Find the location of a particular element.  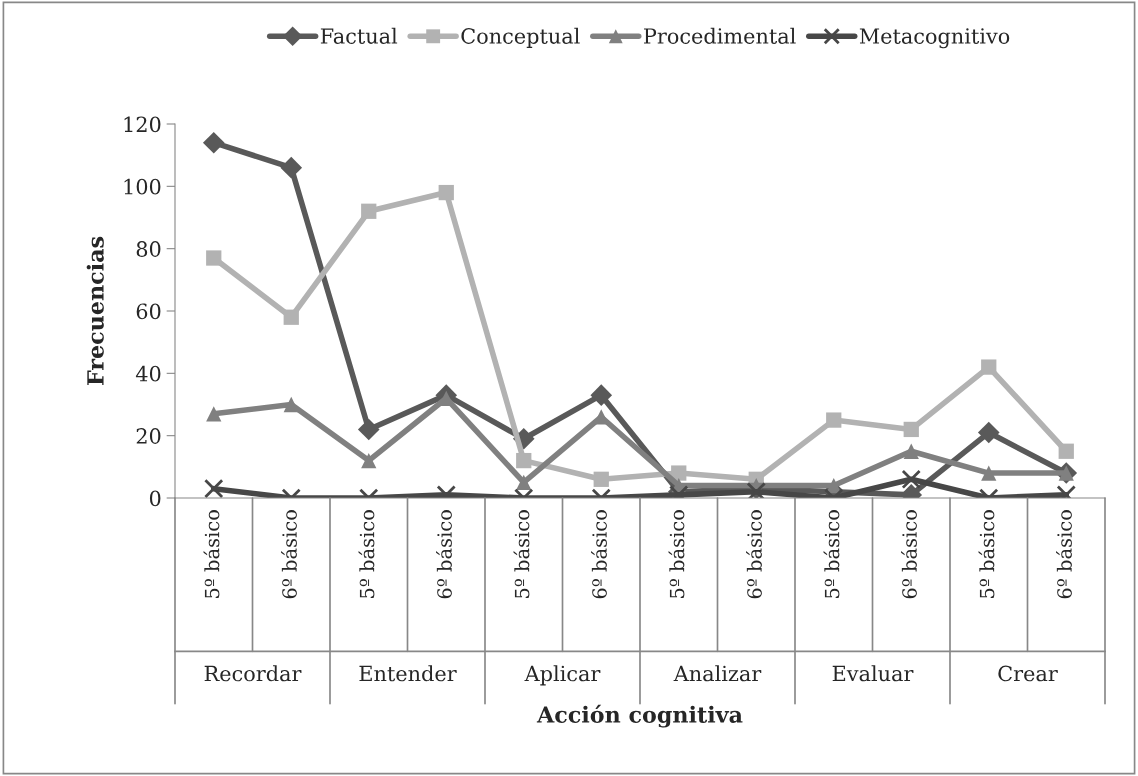

y-tick-label: 60 is located at coordinates (148, 311).